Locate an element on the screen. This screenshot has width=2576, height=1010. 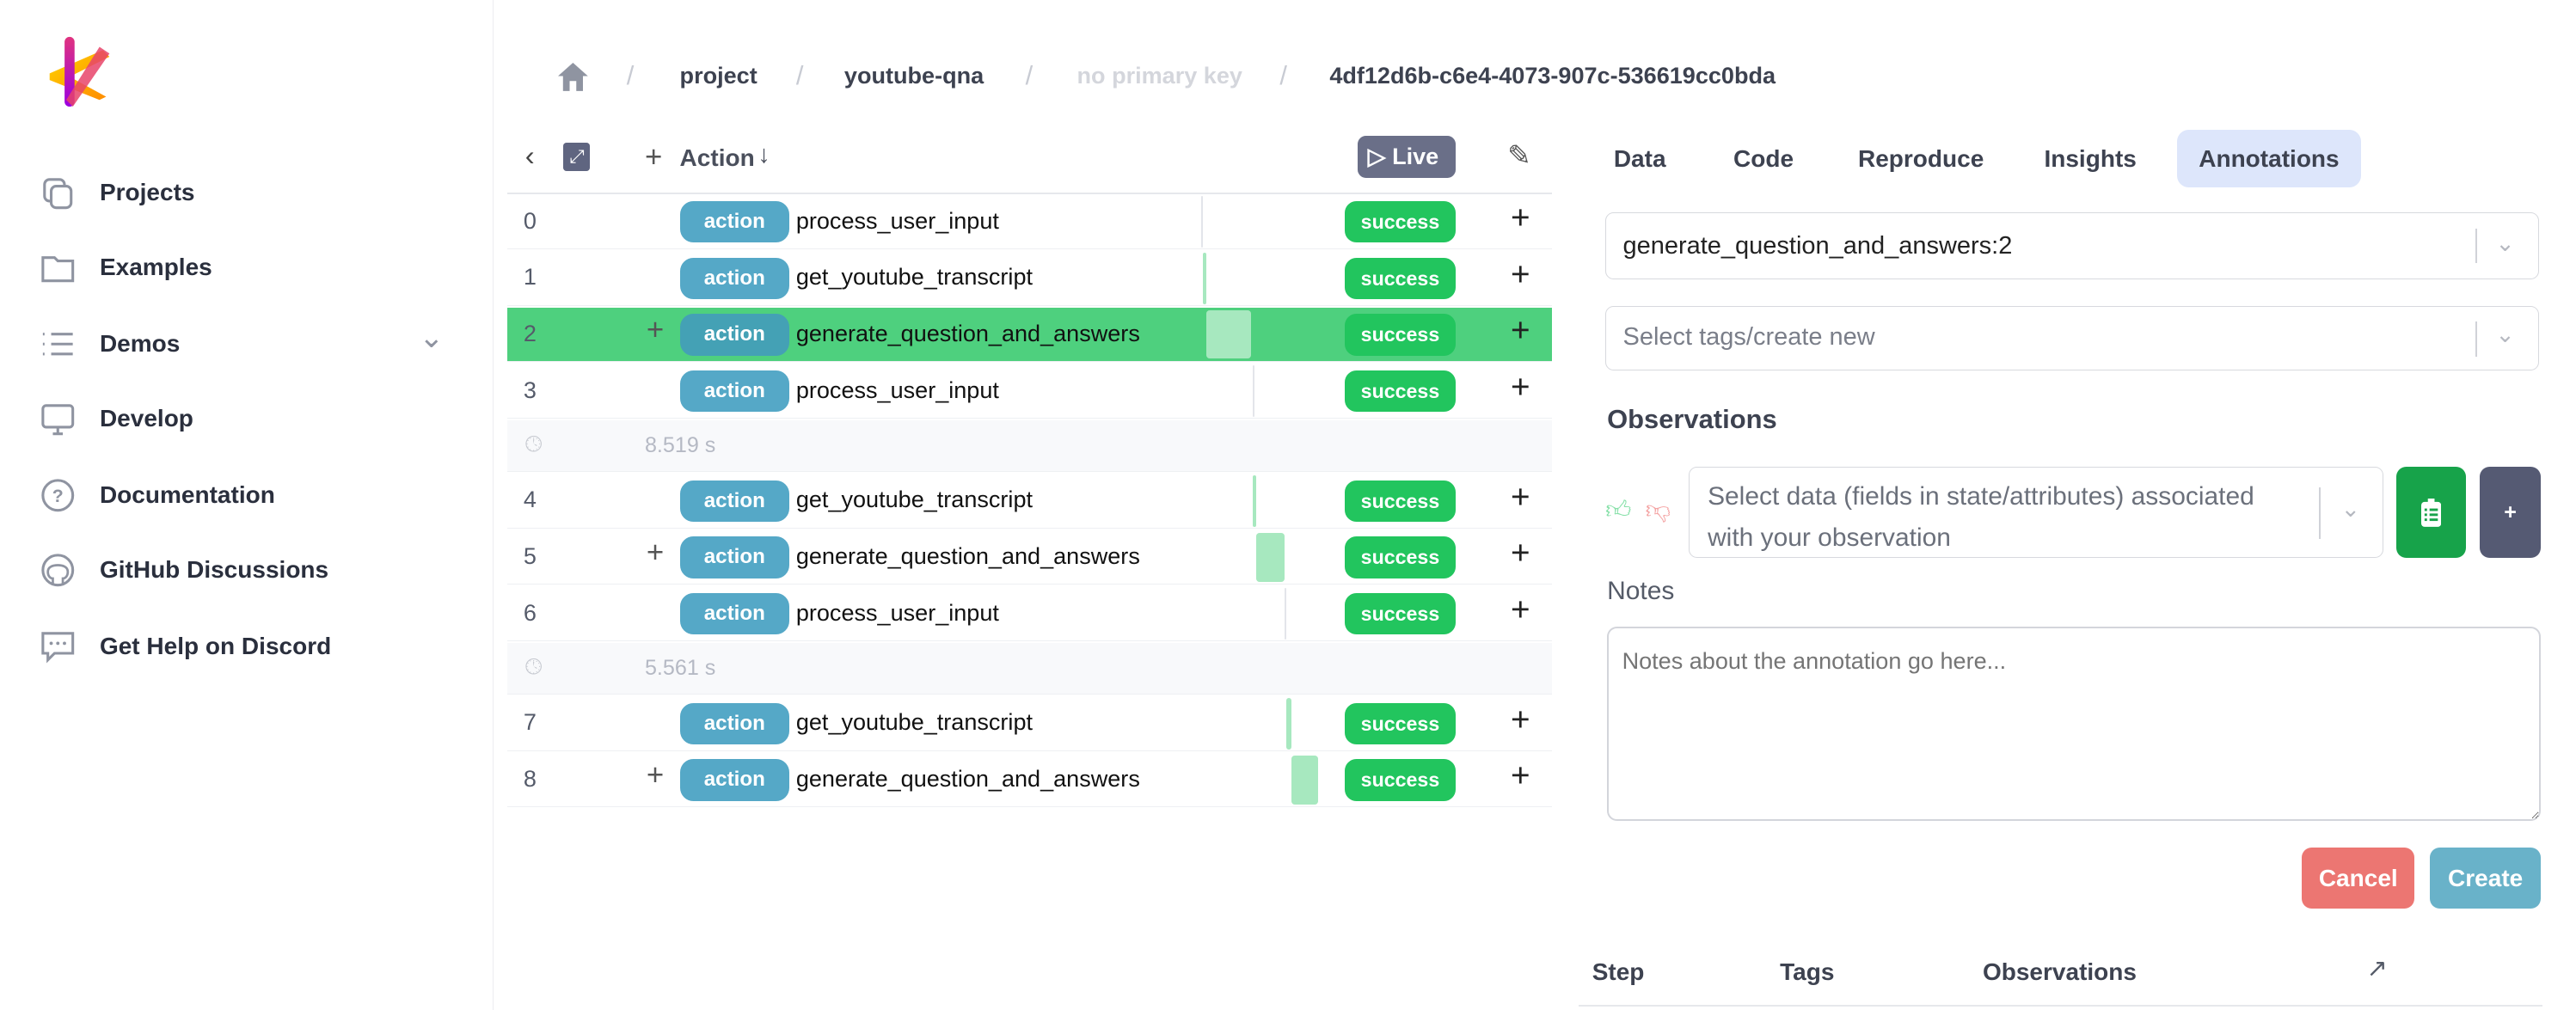
sort-down-icon: ↓ is located at coordinates (763, 155).